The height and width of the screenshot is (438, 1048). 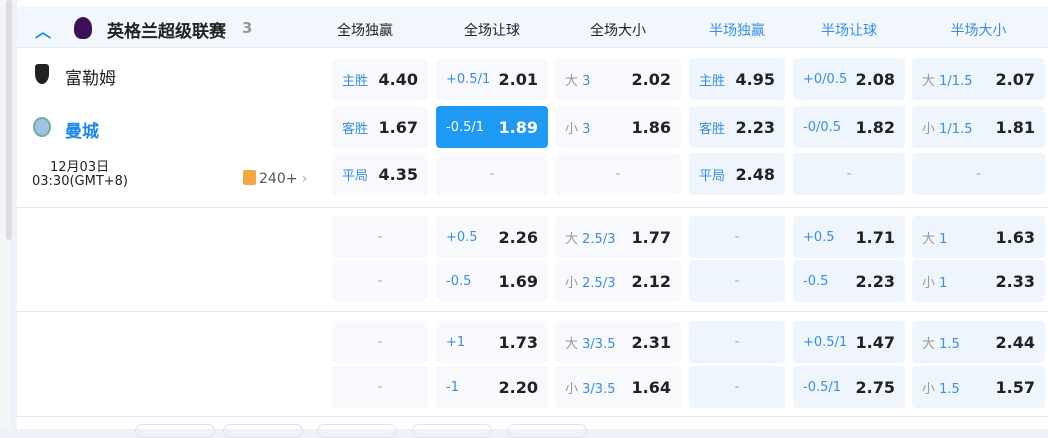 What do you see at coordinates (590, 281) in the screenshot?
I see `odds-line: 小 2.5/3` at bounding box center [590, 281].